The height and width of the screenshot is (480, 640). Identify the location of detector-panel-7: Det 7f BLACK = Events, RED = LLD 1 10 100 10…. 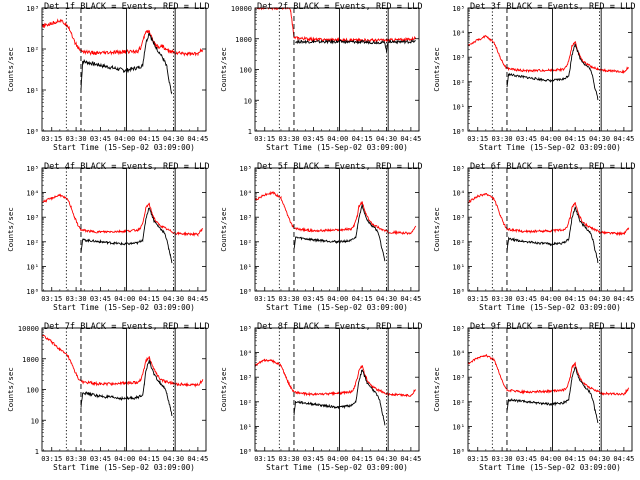
(106, 400).